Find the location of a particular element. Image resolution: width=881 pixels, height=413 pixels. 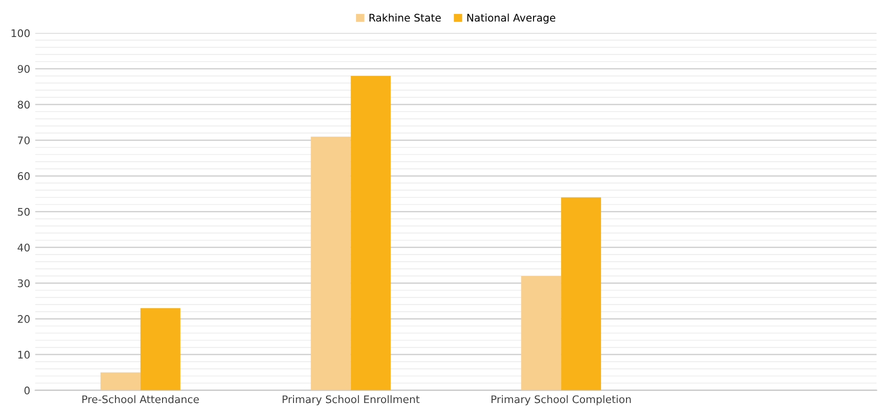

y-tick-label: 20 is located at coordinates (24, 319).